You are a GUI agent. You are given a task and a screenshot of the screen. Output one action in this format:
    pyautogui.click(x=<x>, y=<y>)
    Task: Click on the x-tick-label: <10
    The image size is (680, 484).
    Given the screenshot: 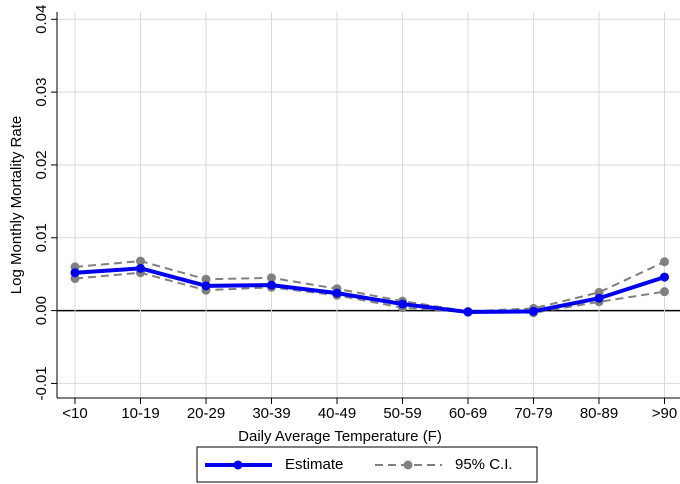 What is the action you would take?
    pyautogui.click(x=74, y=413)
    